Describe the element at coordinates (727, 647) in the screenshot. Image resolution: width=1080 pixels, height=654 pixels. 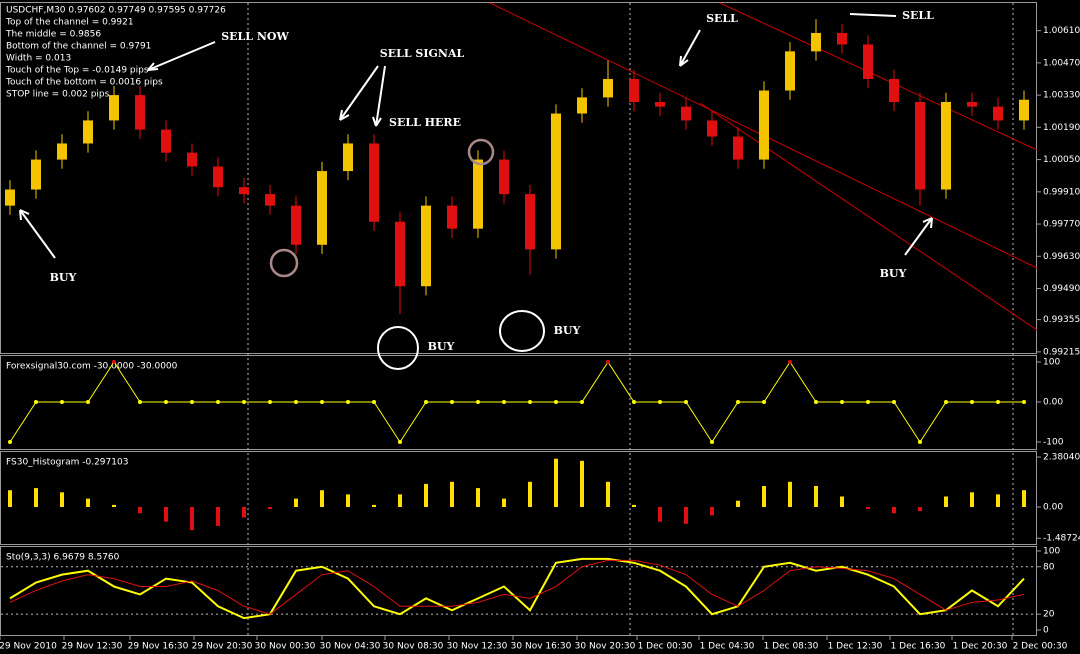
I see `time-label: 1 Dec 04:30` at that location.